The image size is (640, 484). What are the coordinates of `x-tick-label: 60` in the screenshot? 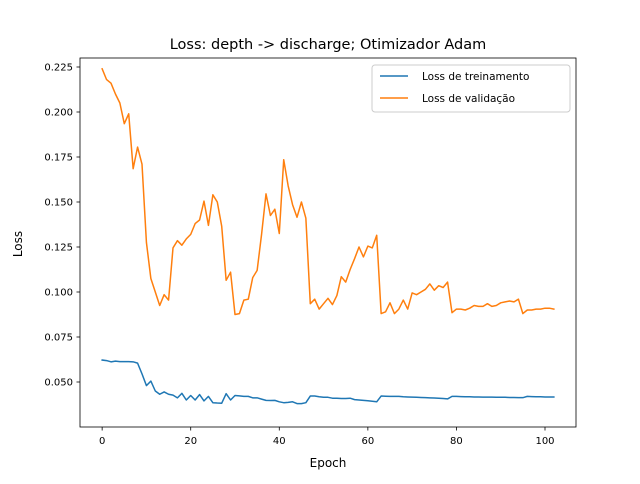 It's located at (367, 441).